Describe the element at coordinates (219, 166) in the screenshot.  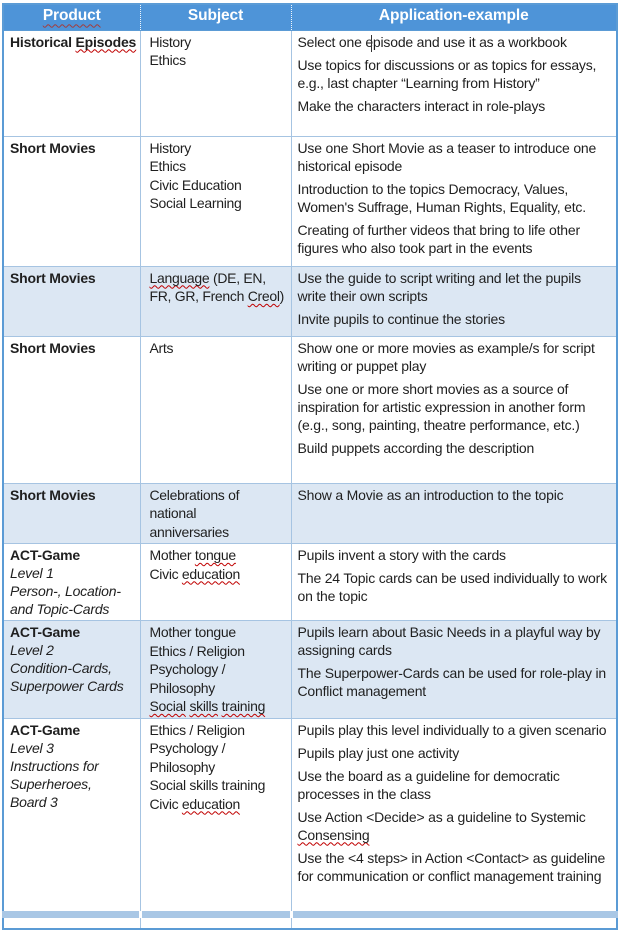
I see `paragraph: Ethics` at that location.